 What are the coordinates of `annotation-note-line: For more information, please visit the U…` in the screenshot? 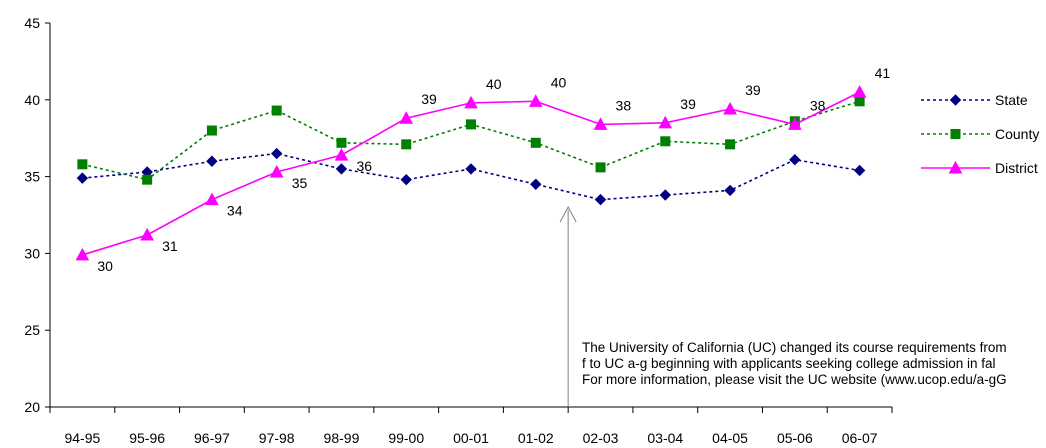 It's located at (794, 379).